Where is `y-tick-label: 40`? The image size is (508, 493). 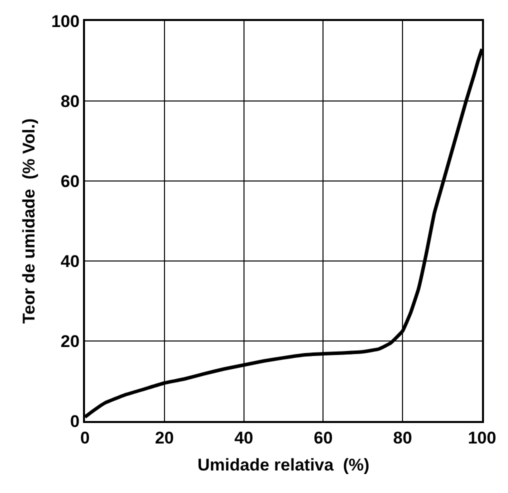
y-tick-label: 40 is located at coordinates (70, 261).